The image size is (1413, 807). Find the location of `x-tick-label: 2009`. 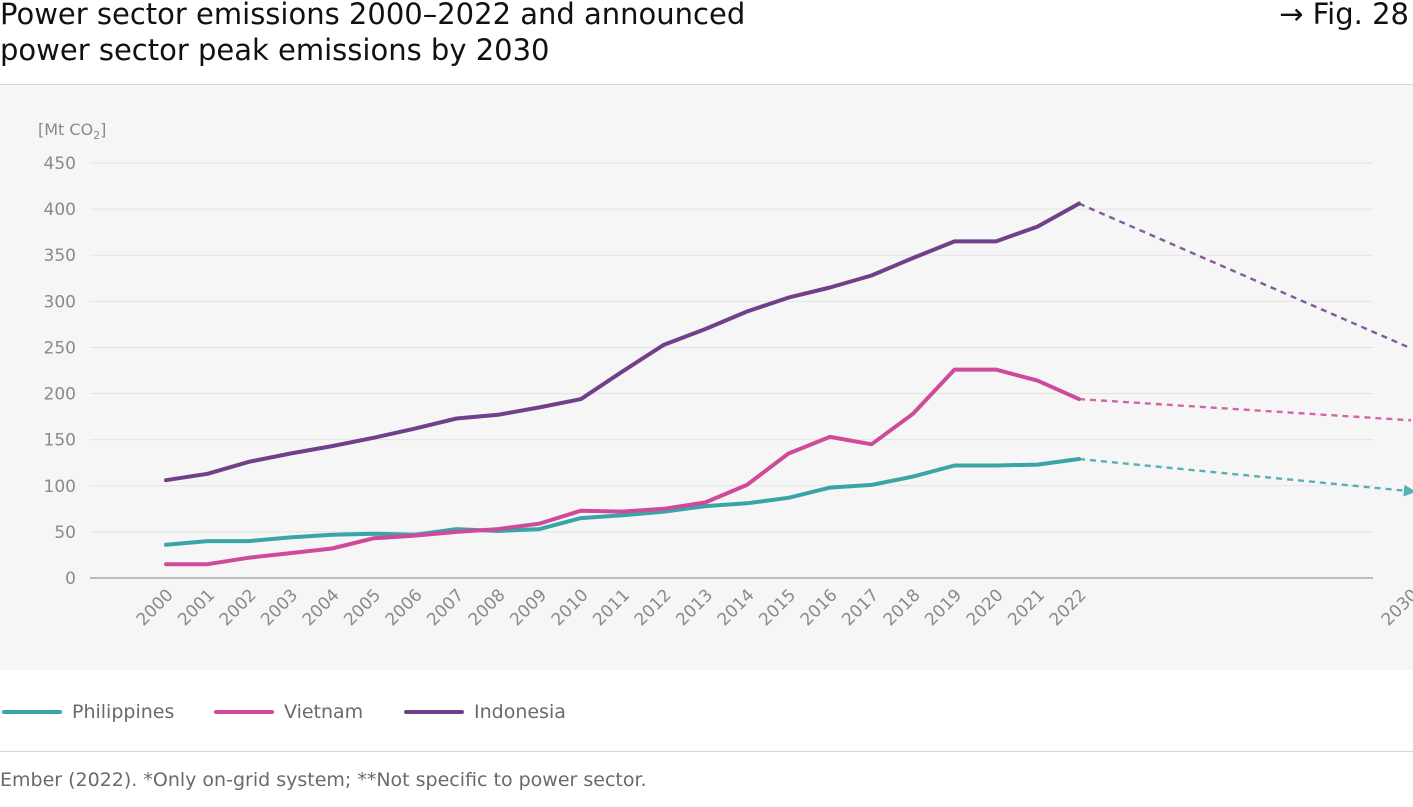

x-tick-label: 2009 is located at coordinates (528, 607).